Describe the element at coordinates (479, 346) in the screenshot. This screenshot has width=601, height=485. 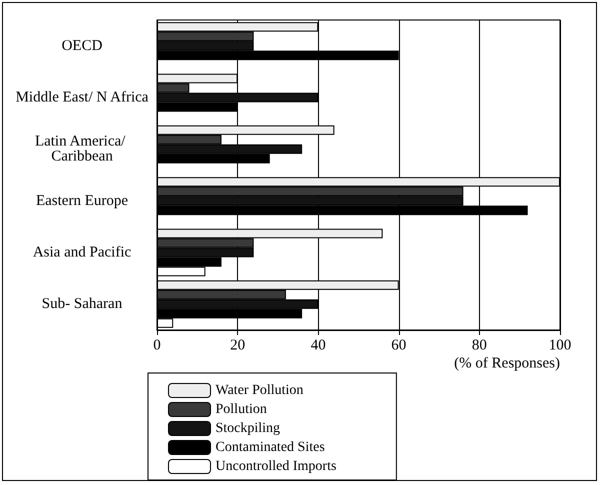
I see `x-tick-label: 80` at that location.